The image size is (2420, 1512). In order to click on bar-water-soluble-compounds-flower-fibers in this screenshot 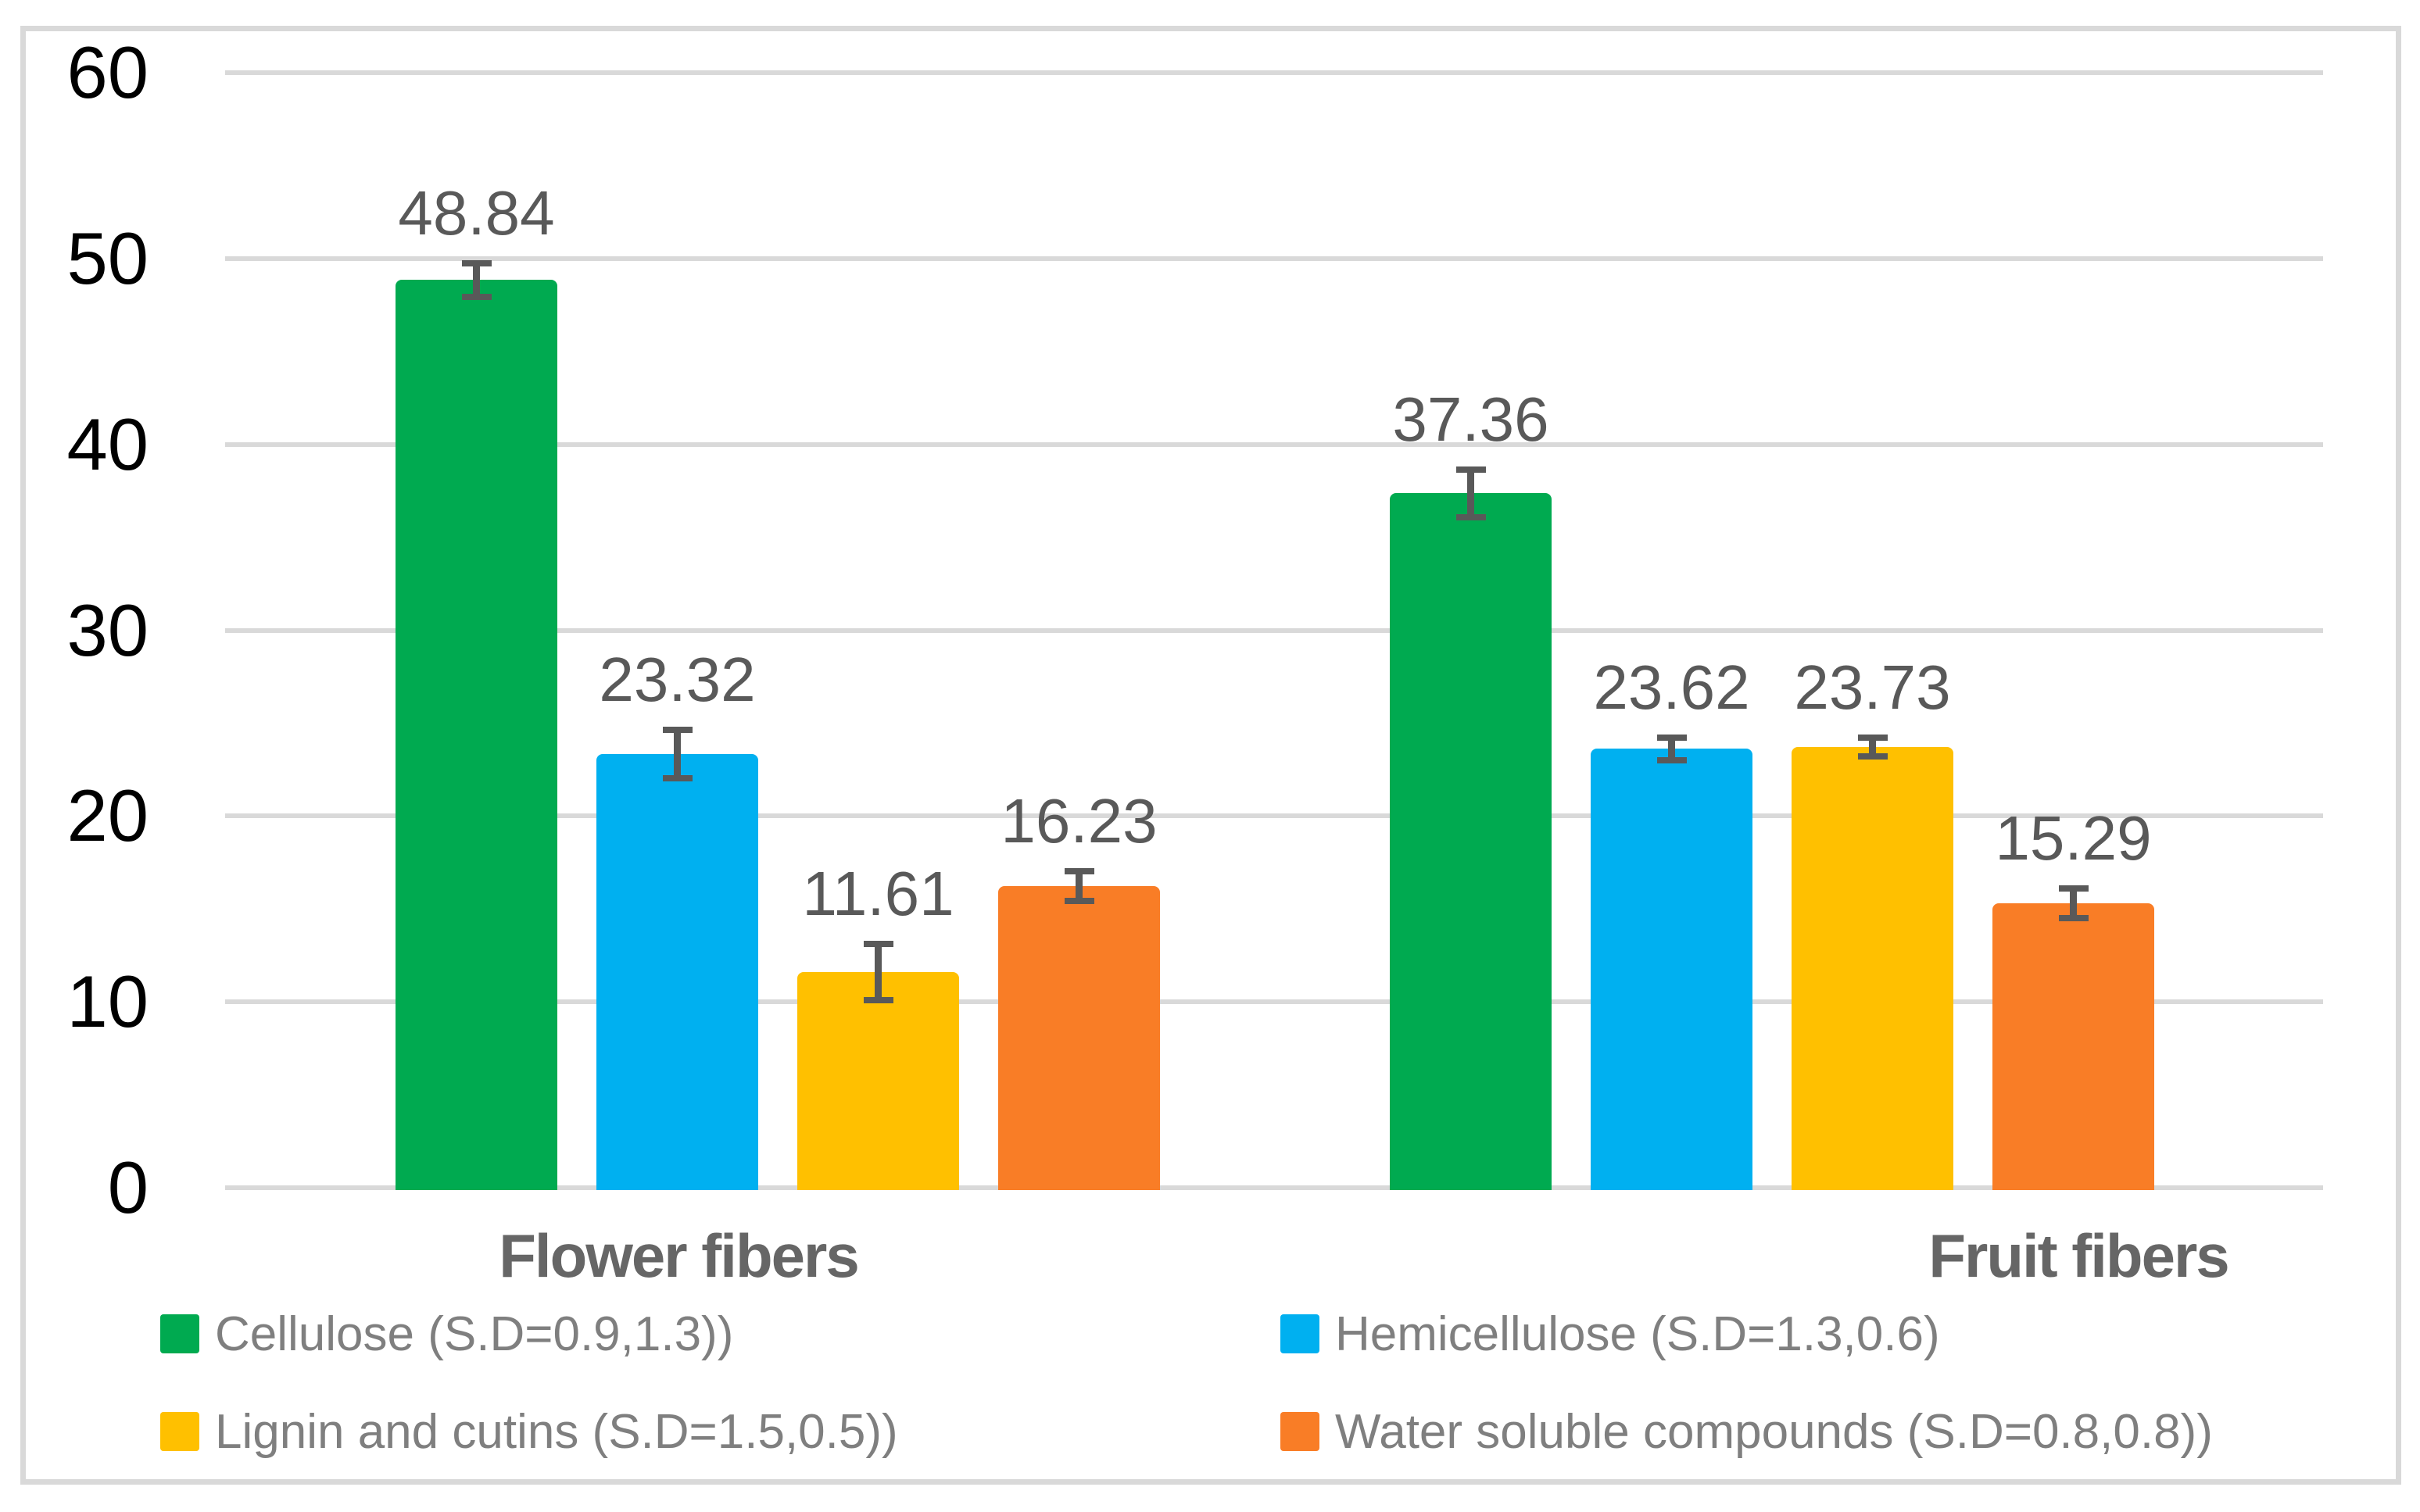, I will do `click(1079, 1037)`.